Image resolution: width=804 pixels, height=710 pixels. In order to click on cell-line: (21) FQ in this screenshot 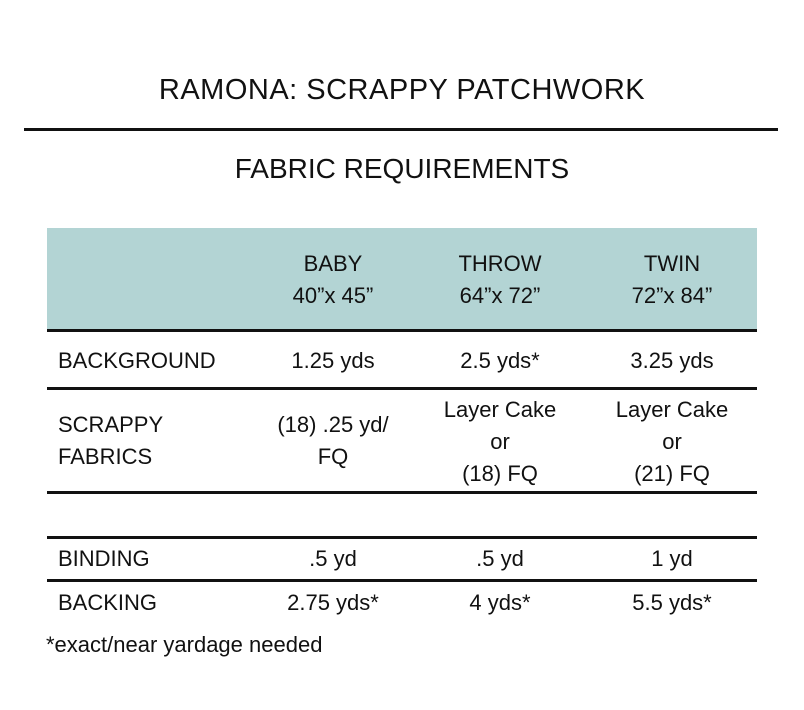, I will do `click(672, 473)`.